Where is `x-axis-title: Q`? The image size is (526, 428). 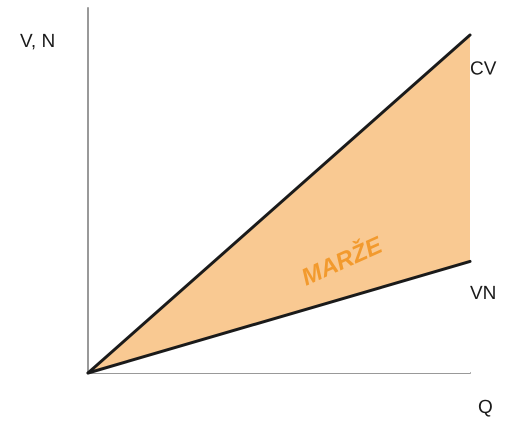
x-axis-title: Q is located at coordinates (485, 407).